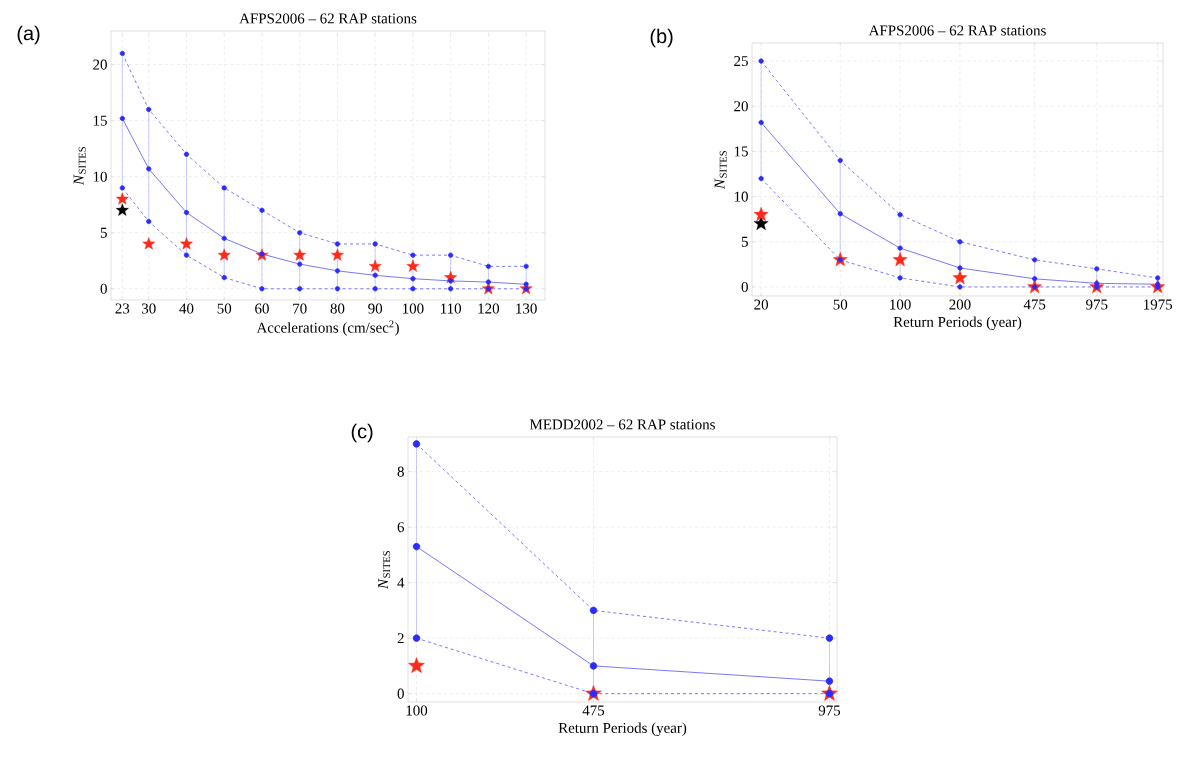 The image size is (1182, 765). Describe the element at coordinates (337, 308) in the screenshot. I see `x-tick-label: 80` at that location.